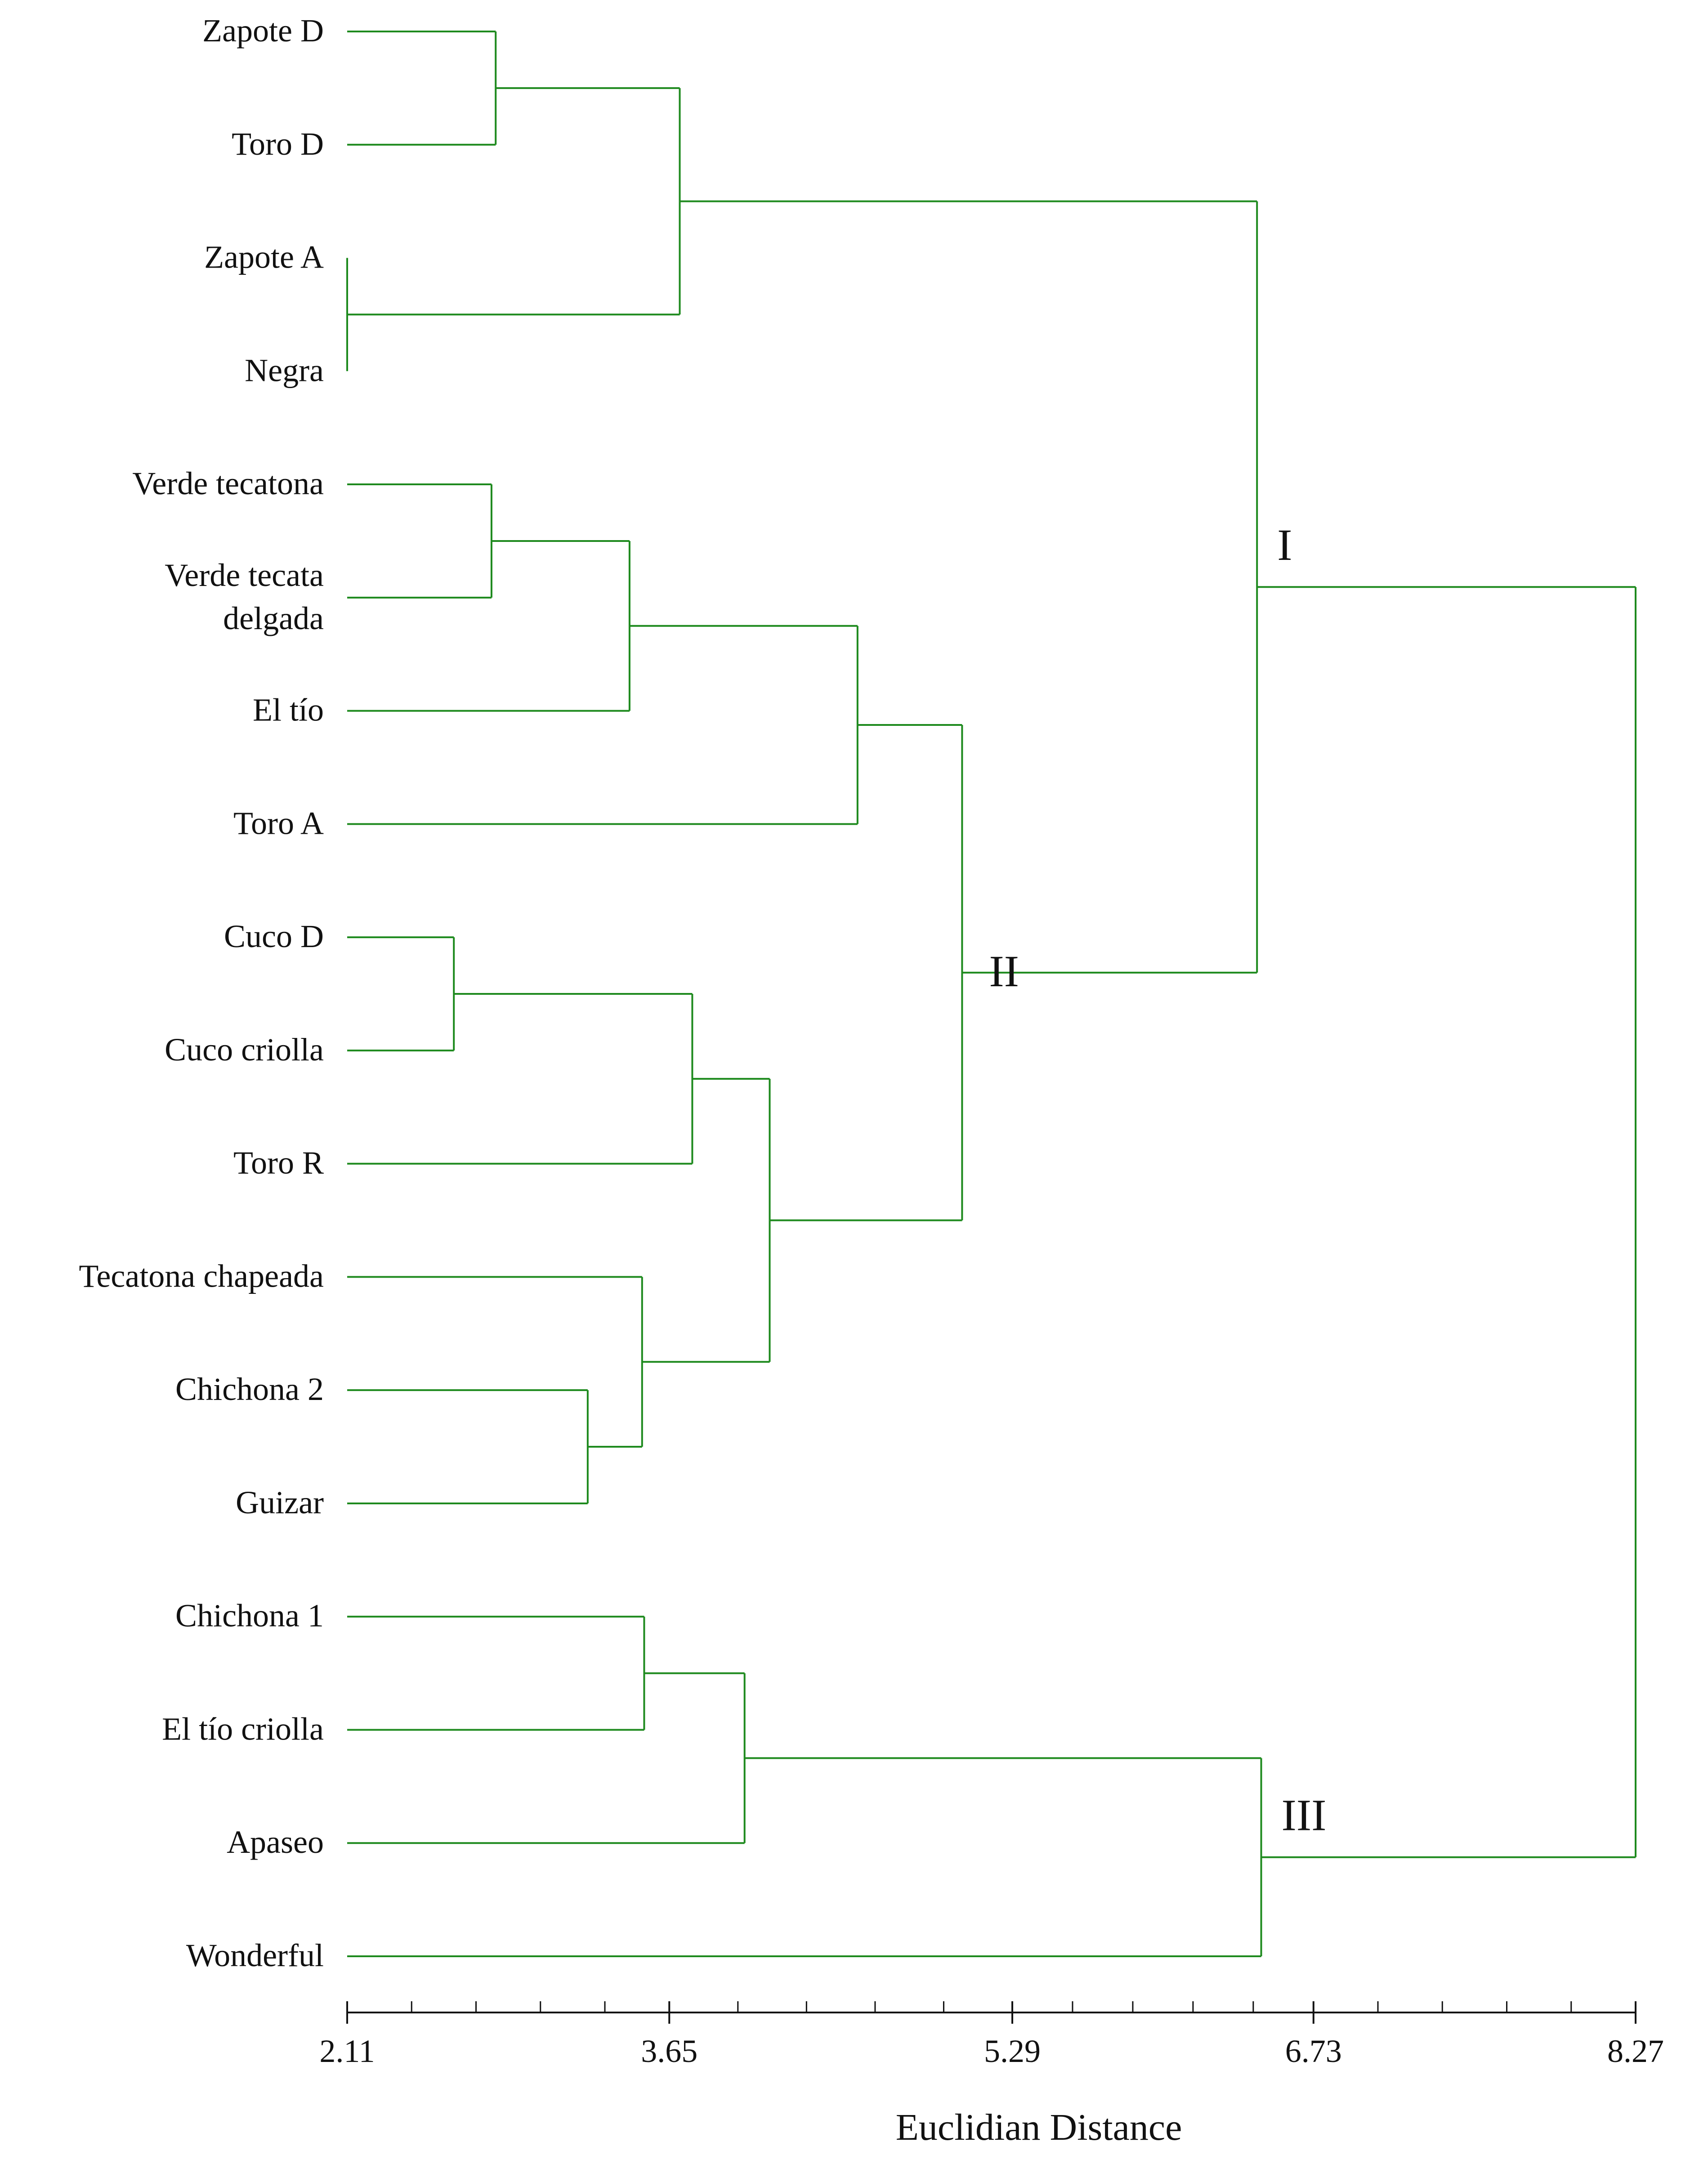 This screenshot has width=1708, height=2160. I want to click on leaf-label: Cuco criolla, so click(244, 1050).